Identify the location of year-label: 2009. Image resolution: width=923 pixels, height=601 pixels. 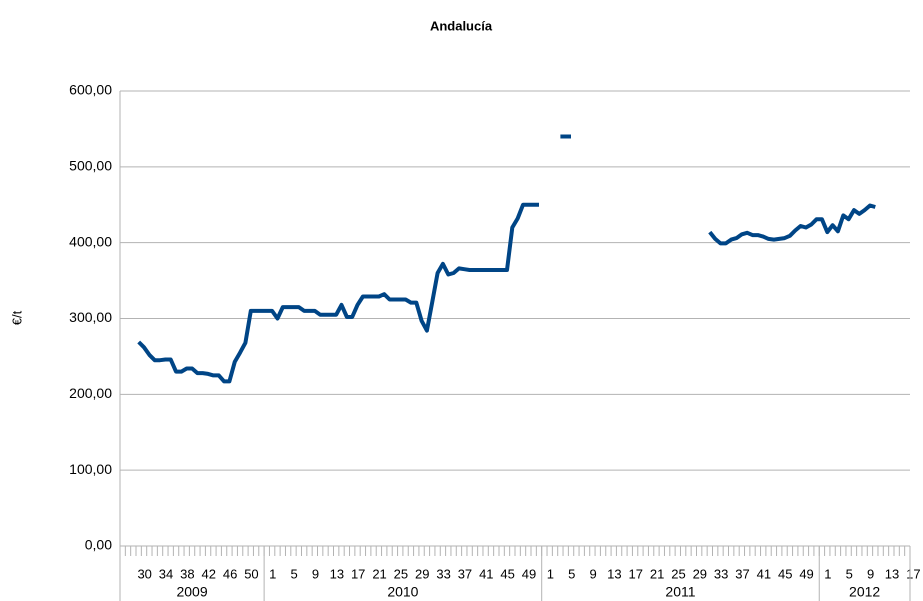
(191, 592).